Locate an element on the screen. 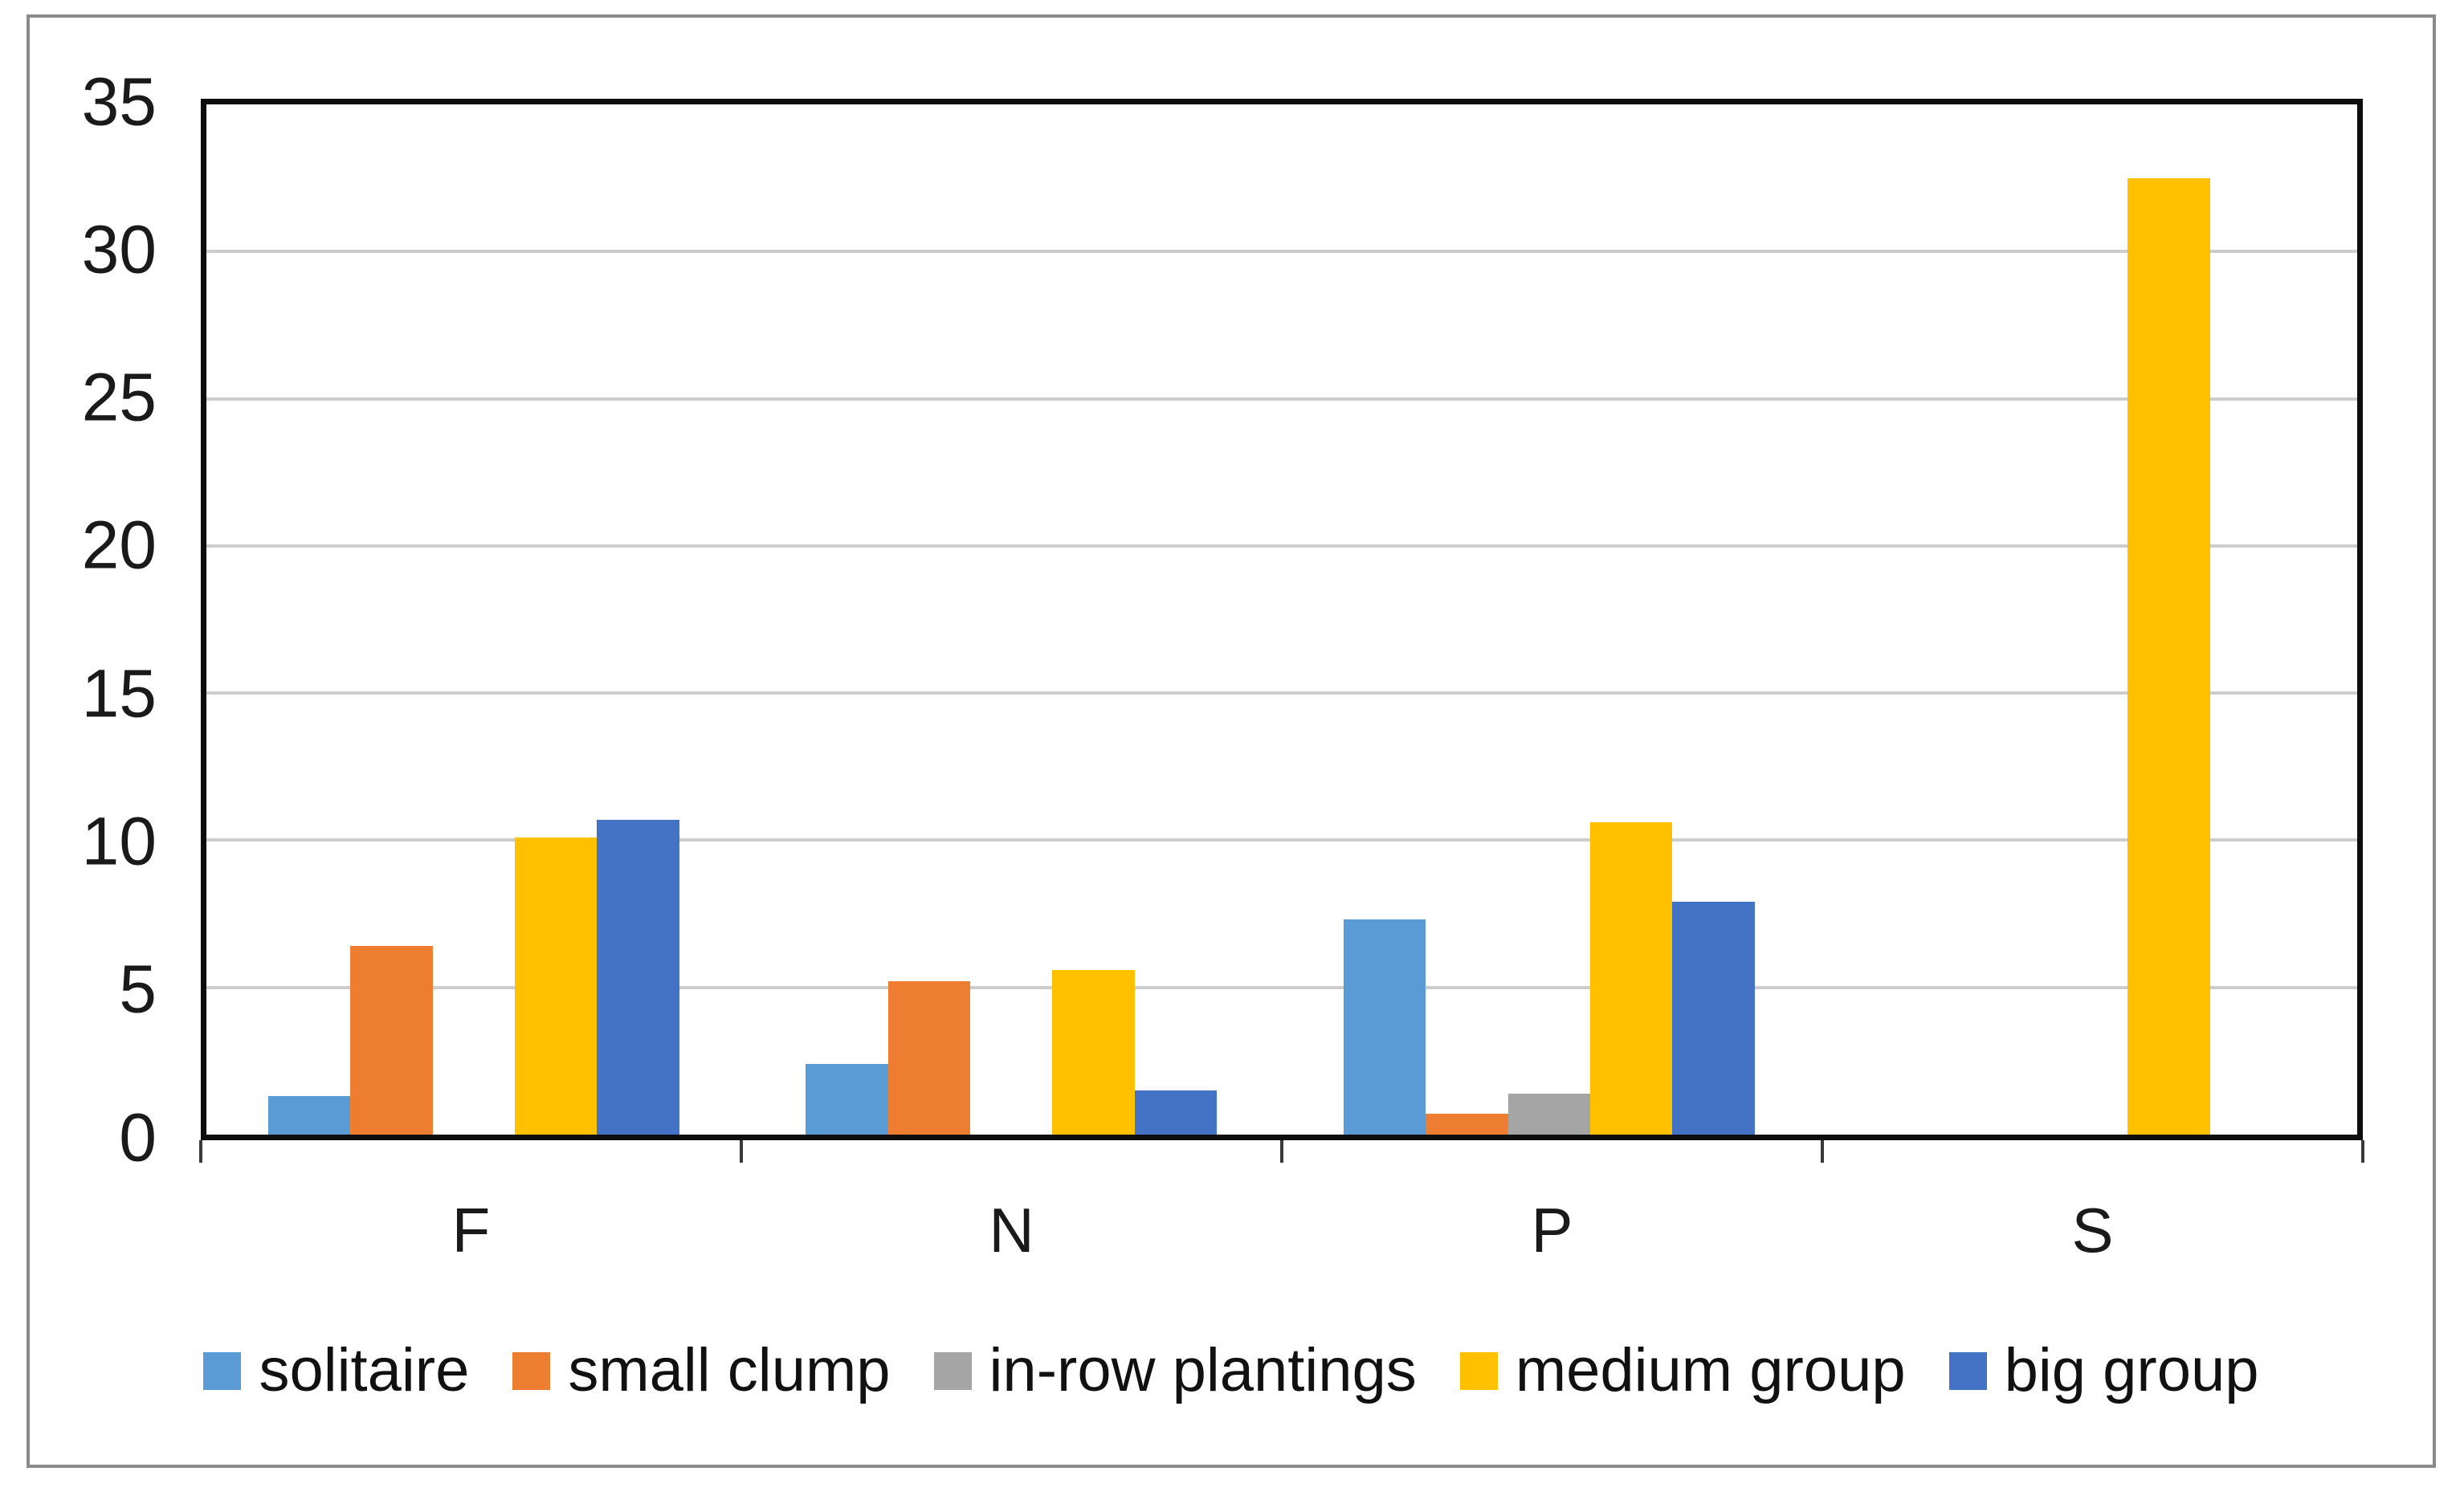  legend-label: solitaire is located at coordinates (364, 1370).